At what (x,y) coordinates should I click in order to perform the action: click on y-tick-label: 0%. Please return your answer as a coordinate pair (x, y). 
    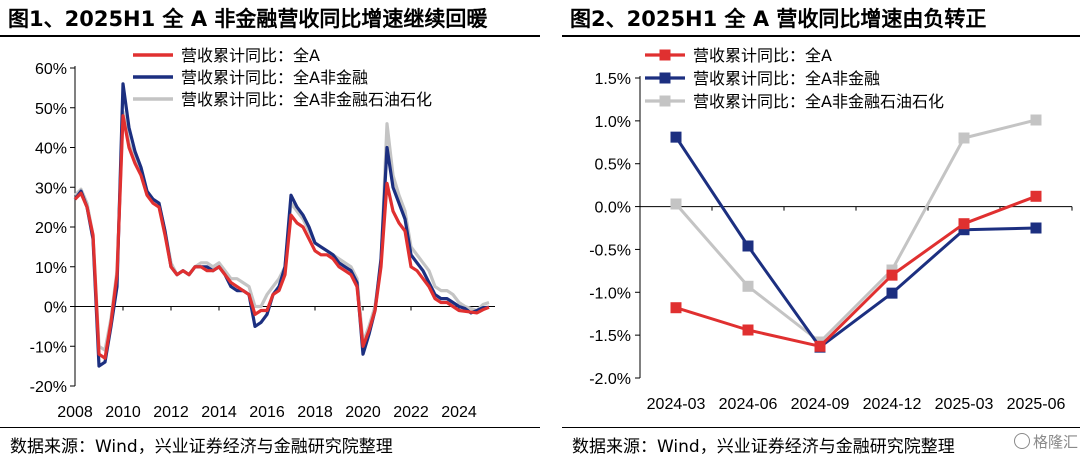
    Looking at the image, I should click on (55, 308).